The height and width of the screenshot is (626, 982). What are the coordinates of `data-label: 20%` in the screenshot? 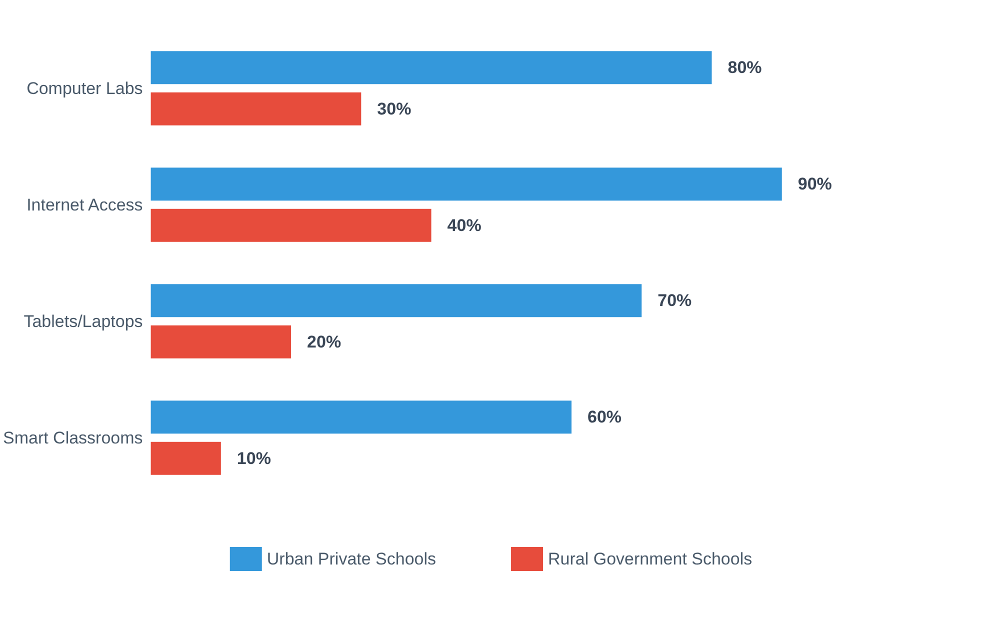 It's located at (324, 342).